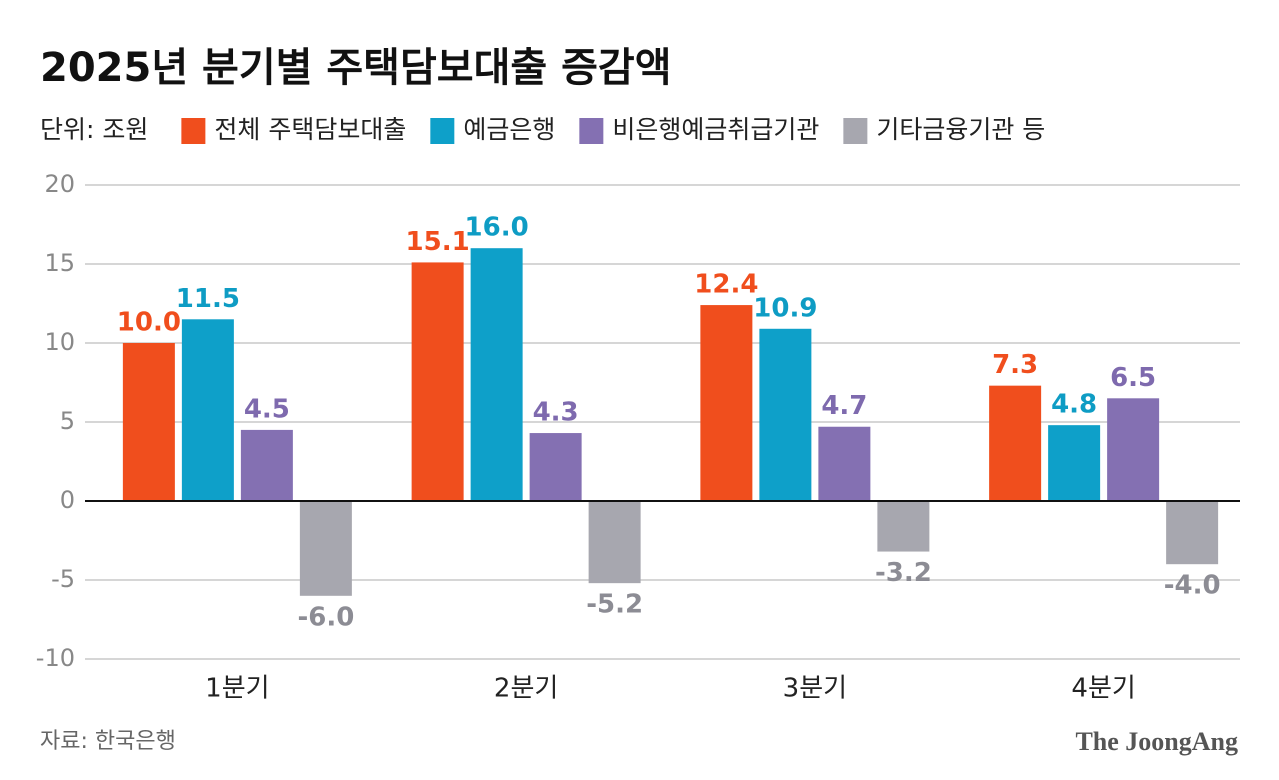 Image resolution: width=1279 pixels, height=780 pixels. What do you see at coordinates (63, 579) in the screenshot?
I see `y-tick-label: -5` at bounding box center [63, 579].